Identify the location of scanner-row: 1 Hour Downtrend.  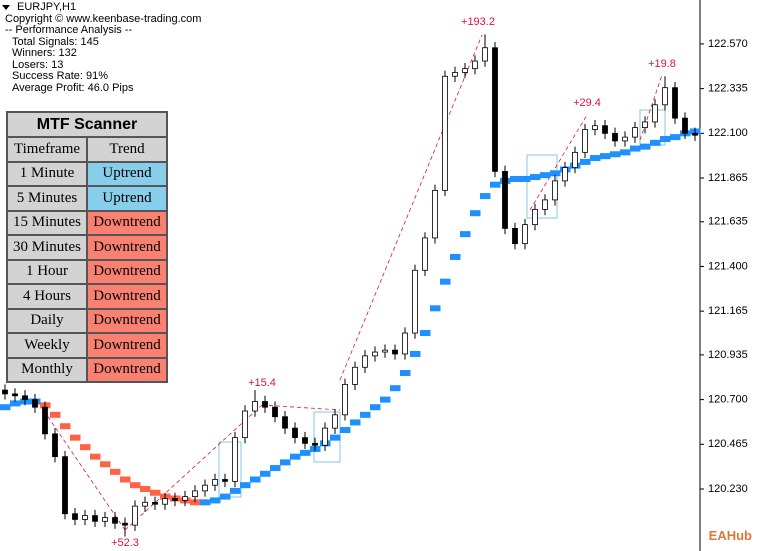
(87, 271).